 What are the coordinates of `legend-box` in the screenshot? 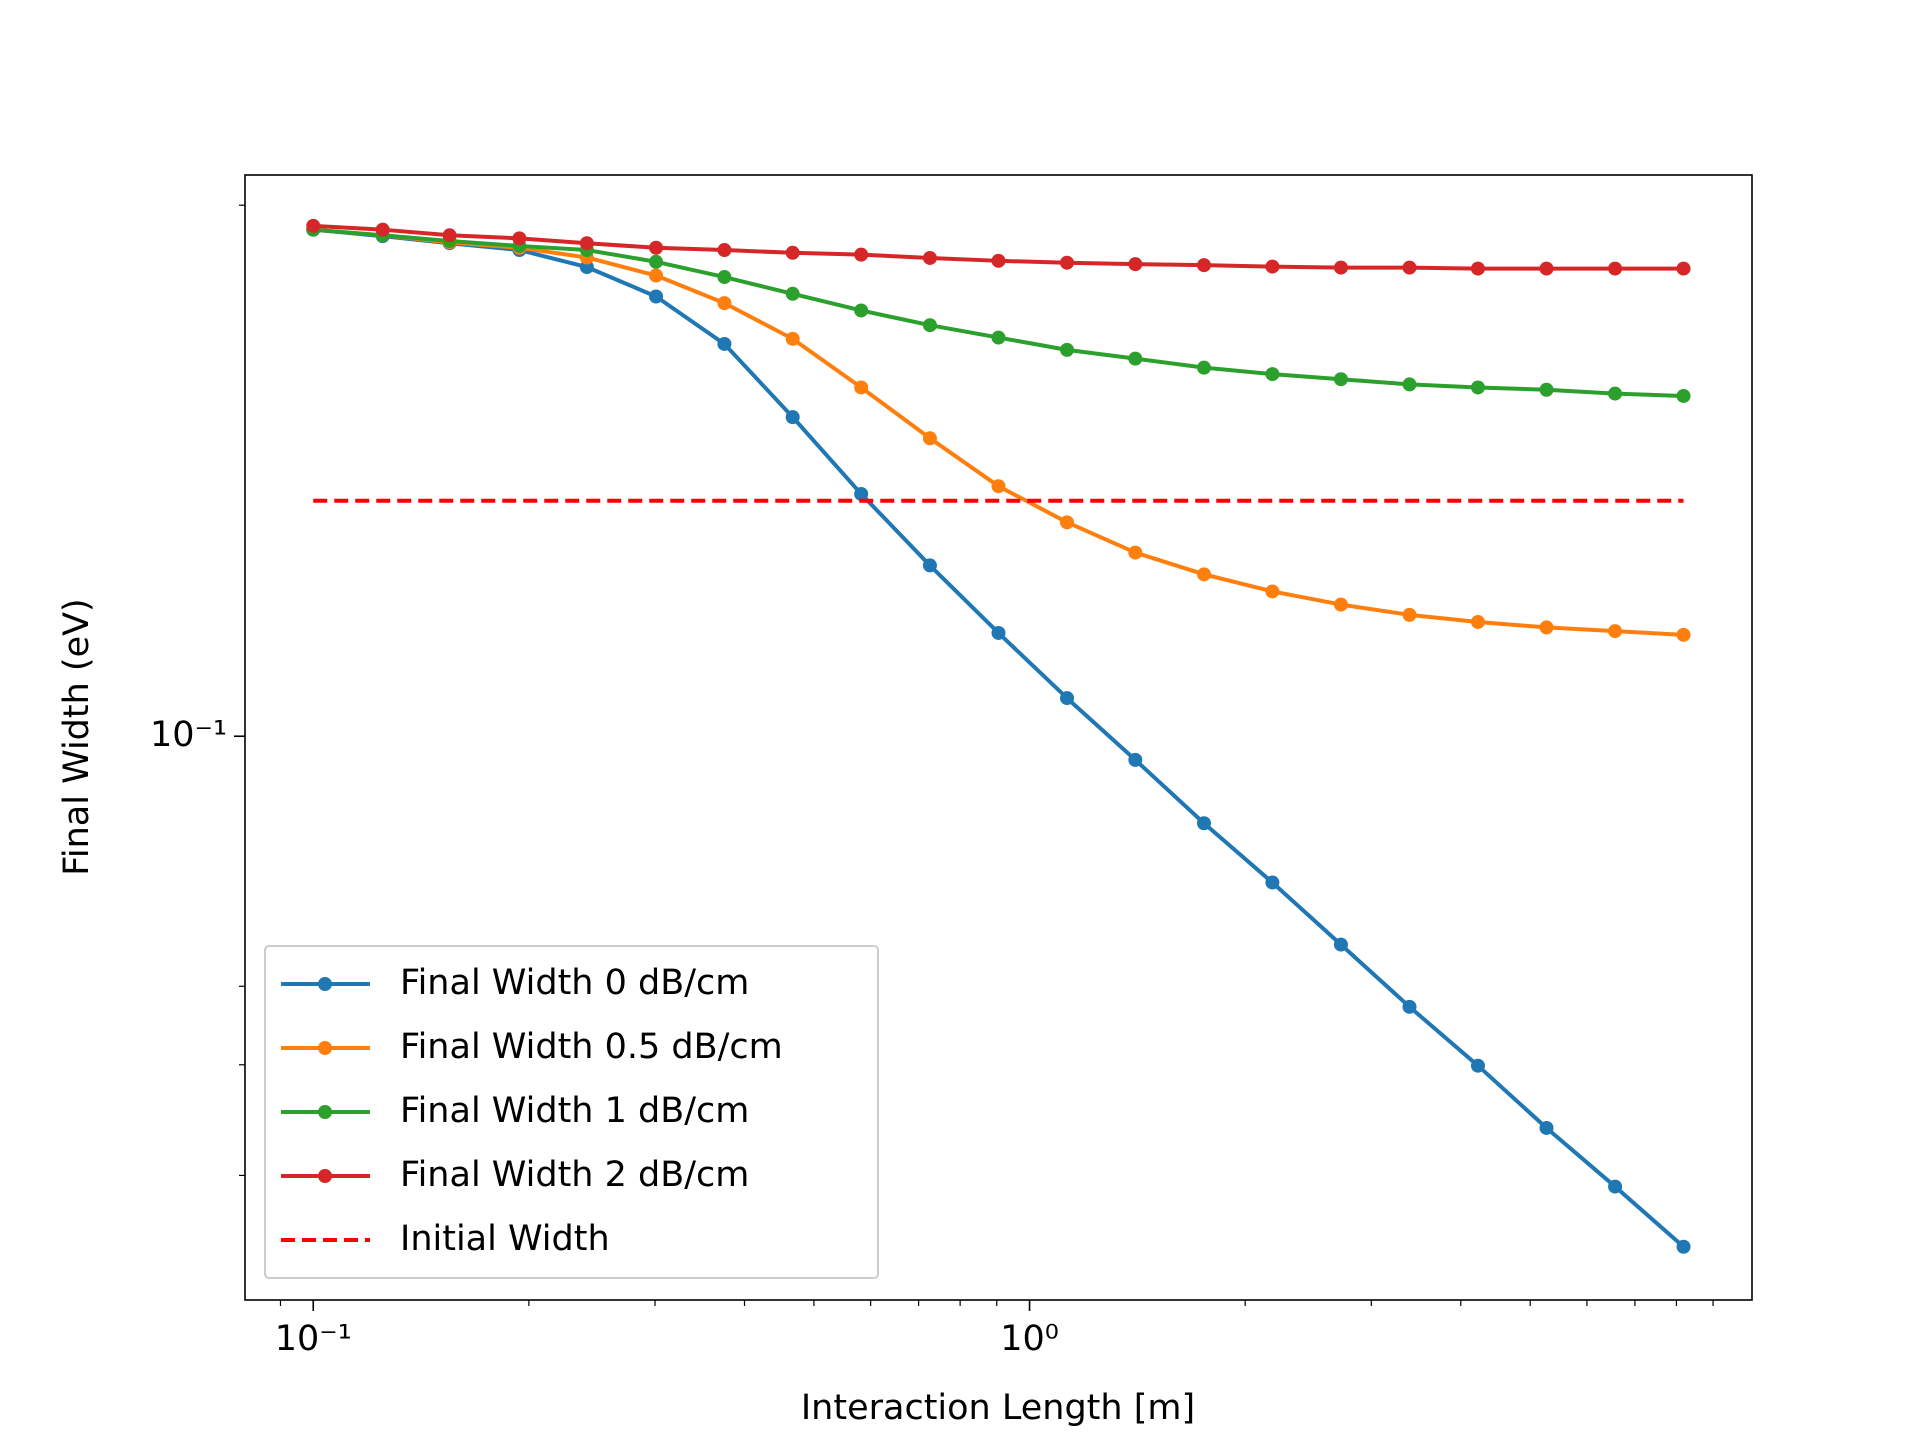 It's located at (571, 1112).